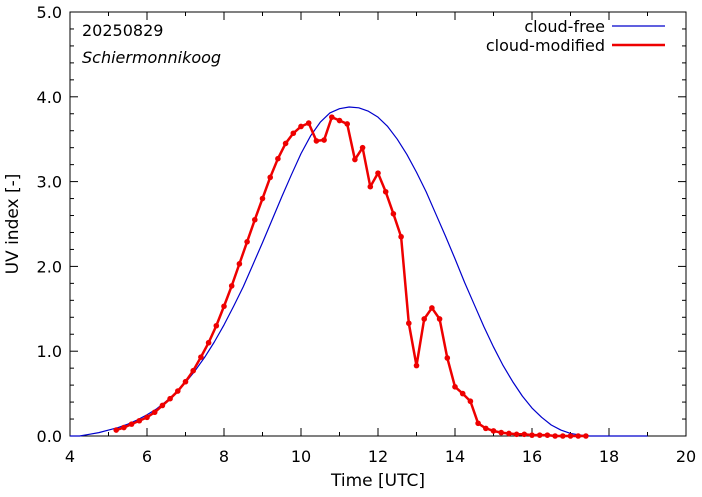  Describe the element at coordinates (686, 456) in the screenshot. I see `x-tick-label: 20` at that location.